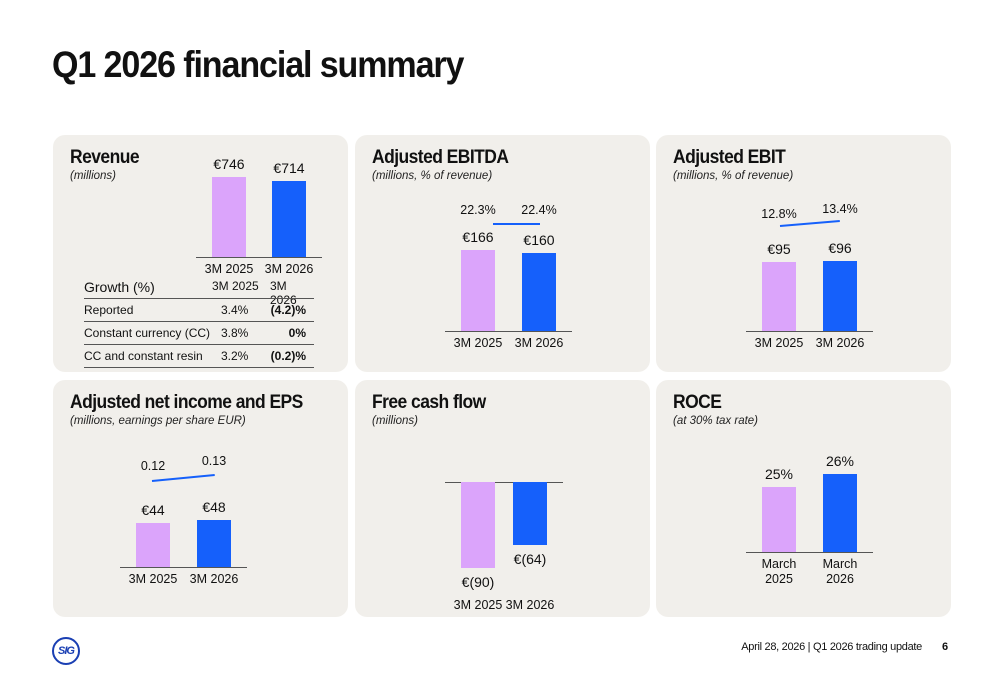 Image resolution: width=1000 pixels, height=685 pixels. I want to click on margin-label: 12.8%, so click(779, 214).